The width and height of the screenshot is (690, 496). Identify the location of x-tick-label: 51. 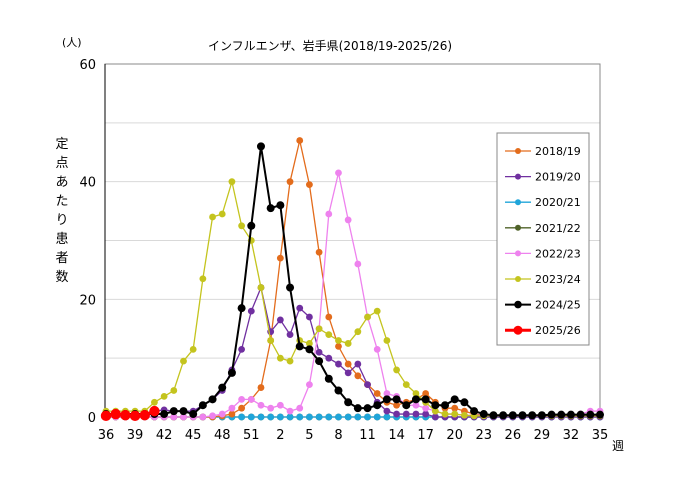
(251, 435).